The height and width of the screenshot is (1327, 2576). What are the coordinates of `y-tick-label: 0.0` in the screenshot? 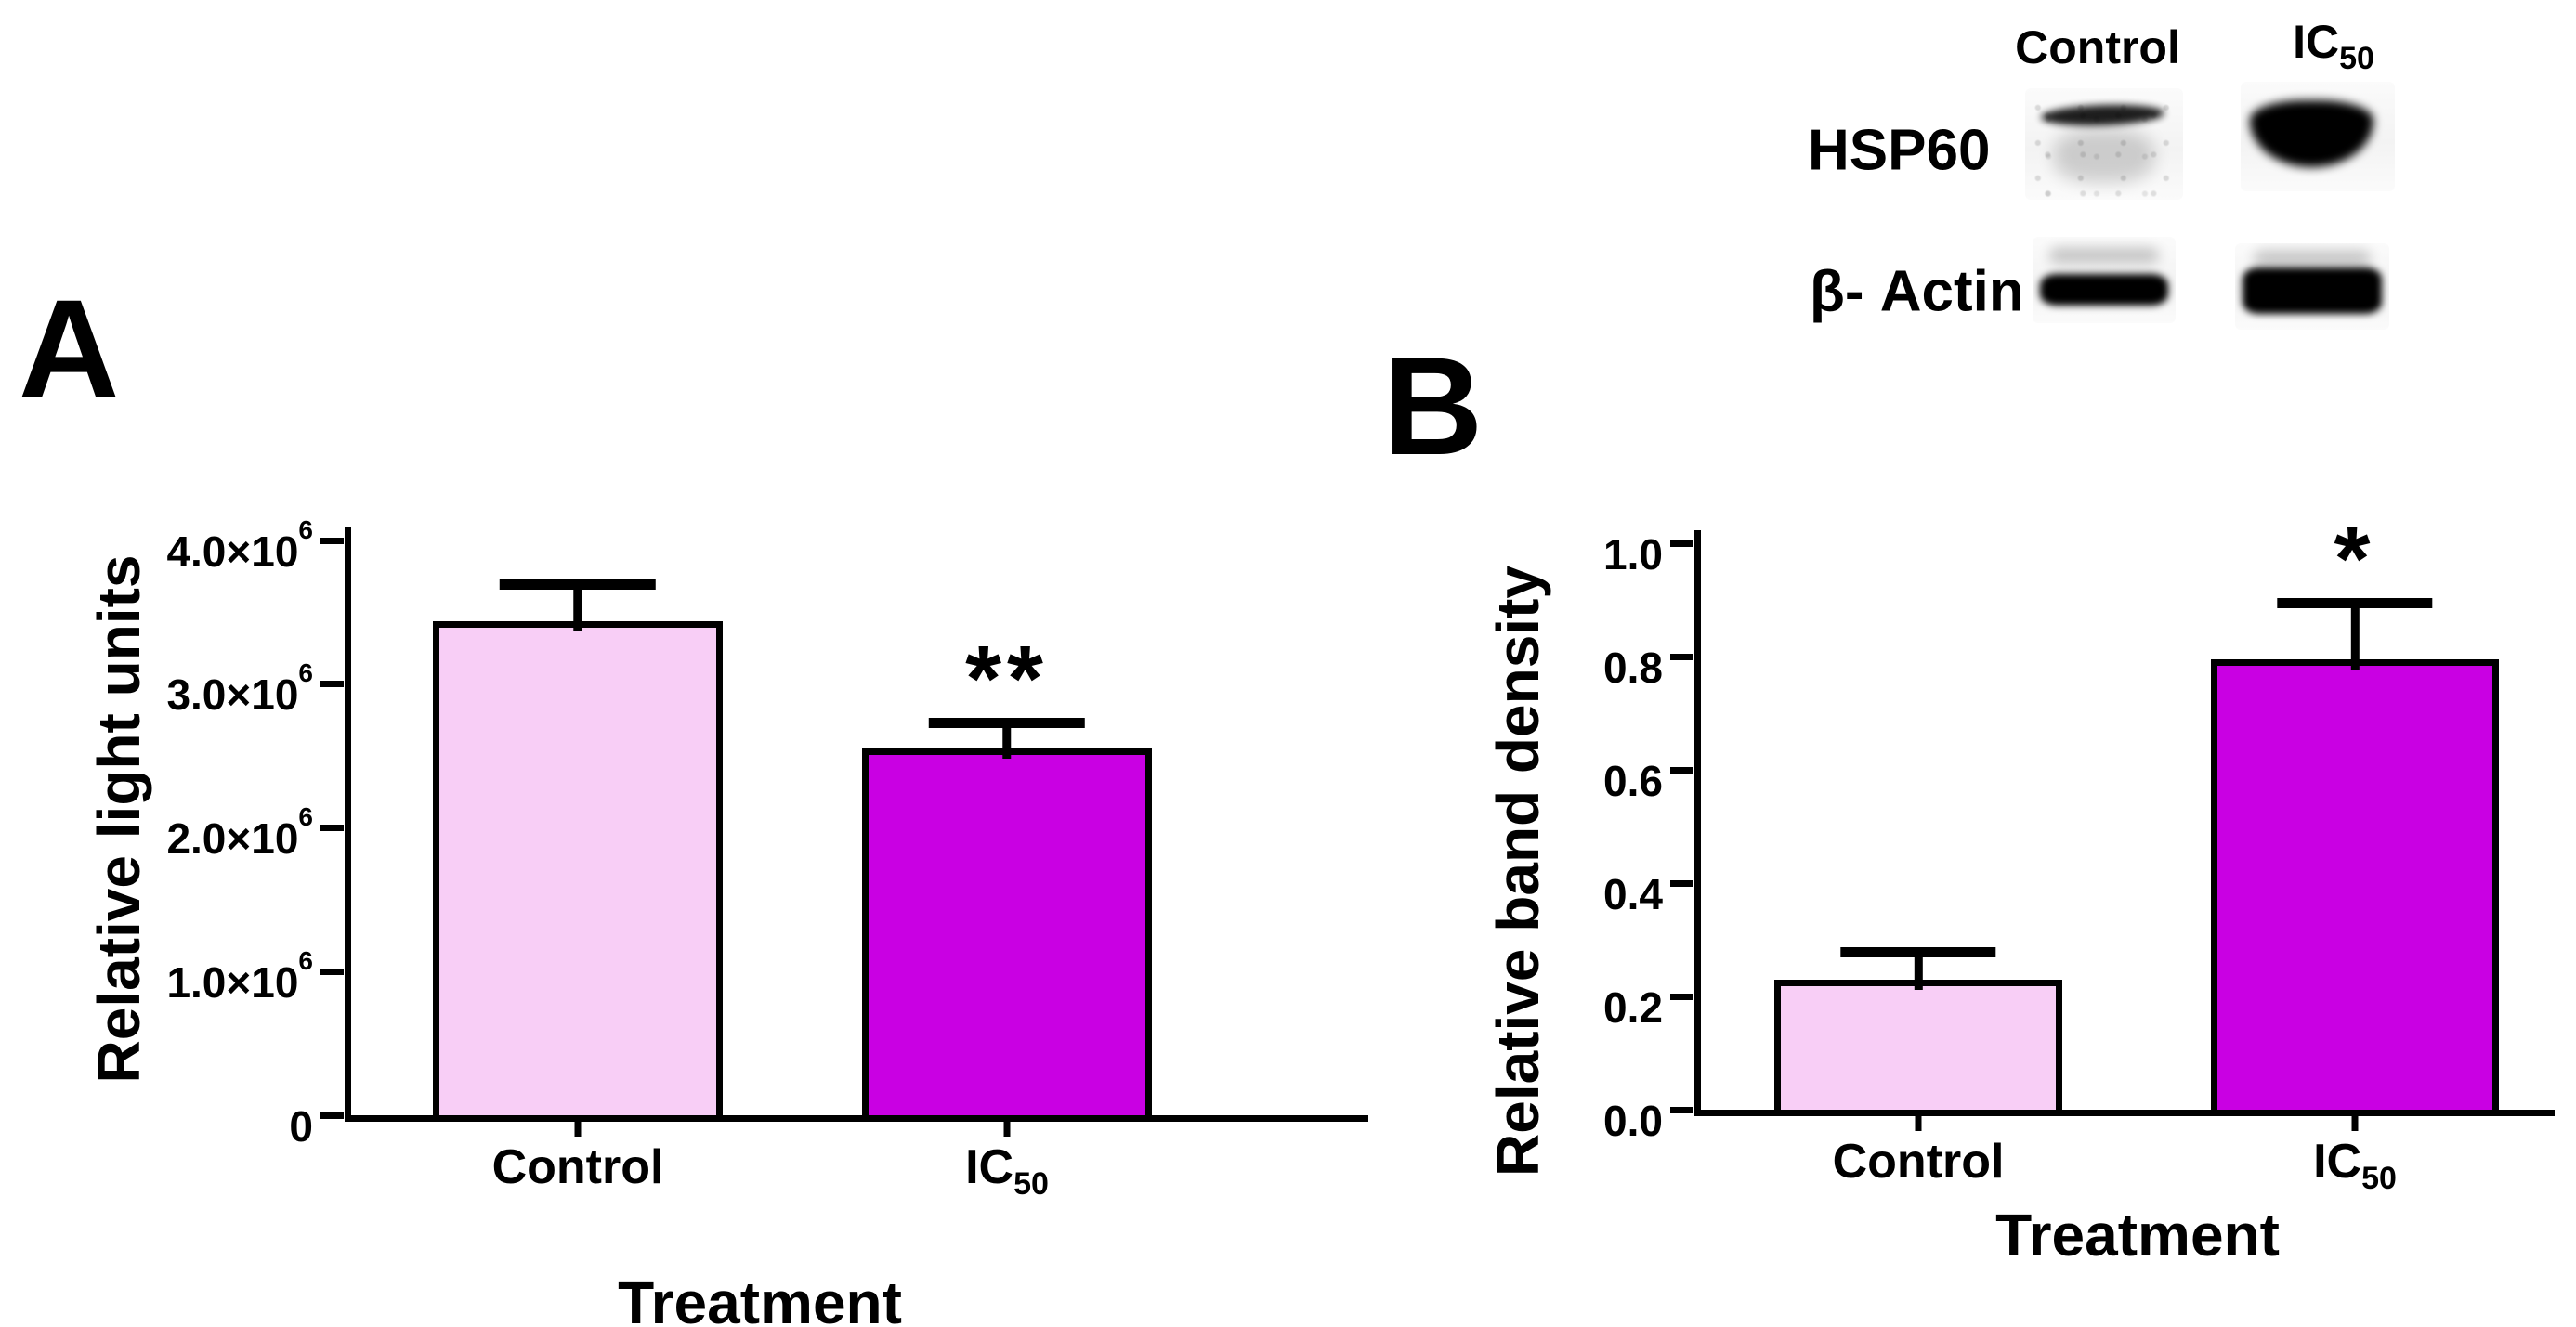 It's located at (1633, 1120).